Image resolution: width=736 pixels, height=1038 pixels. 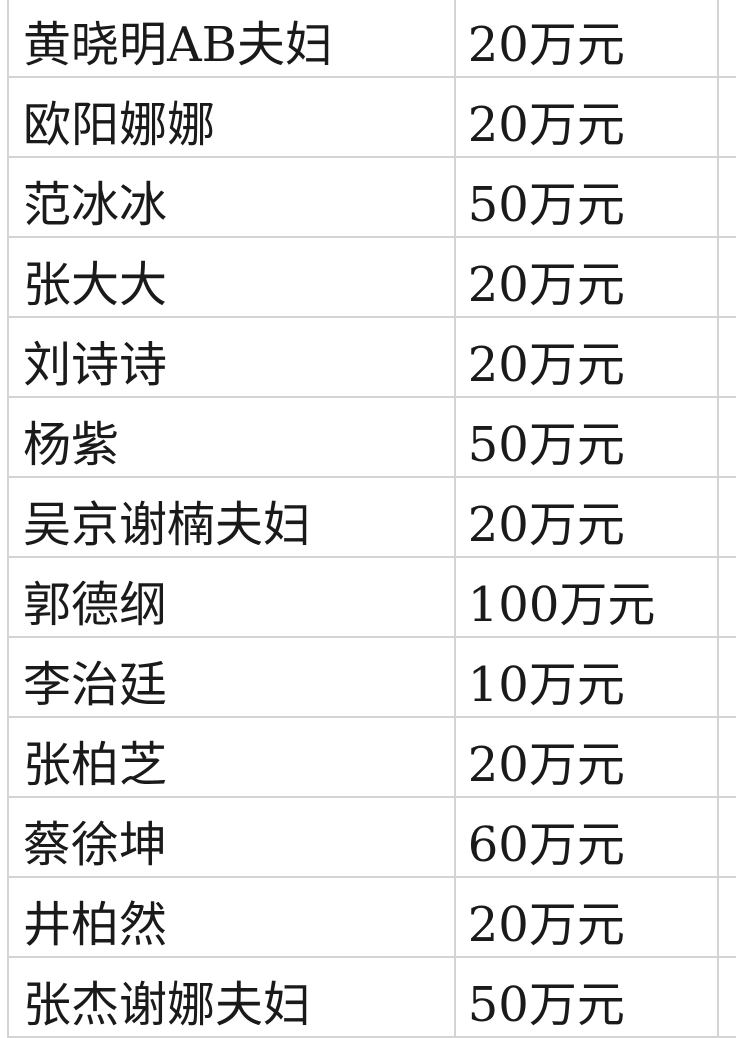 I want to click on name-cell: 张大大, so click(x=230, y=277).